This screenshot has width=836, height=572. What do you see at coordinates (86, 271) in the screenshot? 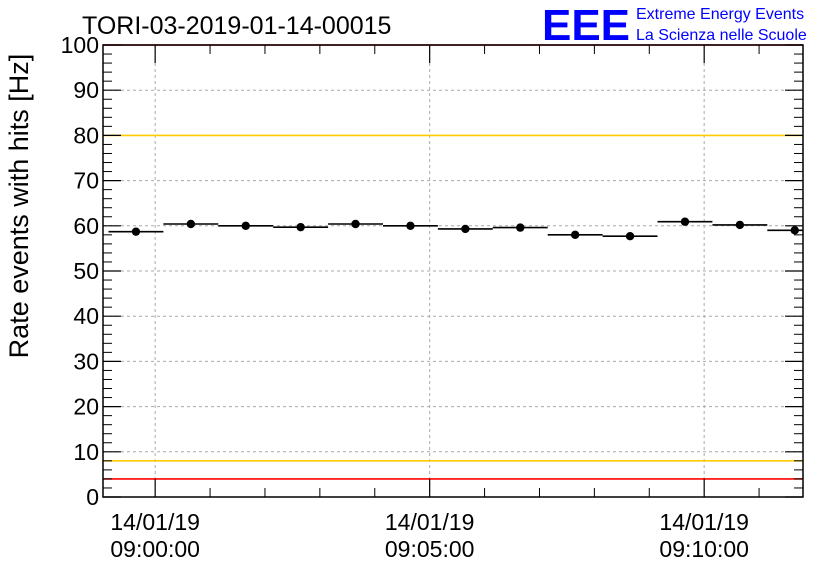
I see `y-tick-label: 50` at bounding box center [86, 271].